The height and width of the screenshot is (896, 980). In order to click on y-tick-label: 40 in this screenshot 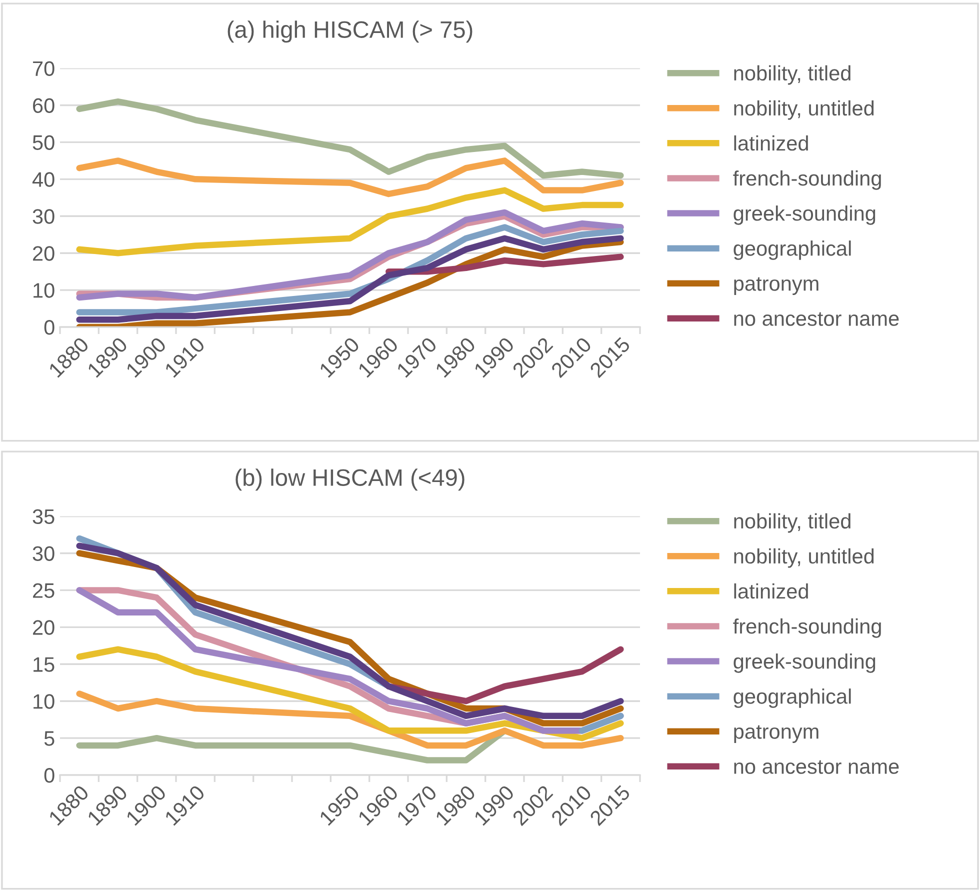, I will do `click(43, 179)`.